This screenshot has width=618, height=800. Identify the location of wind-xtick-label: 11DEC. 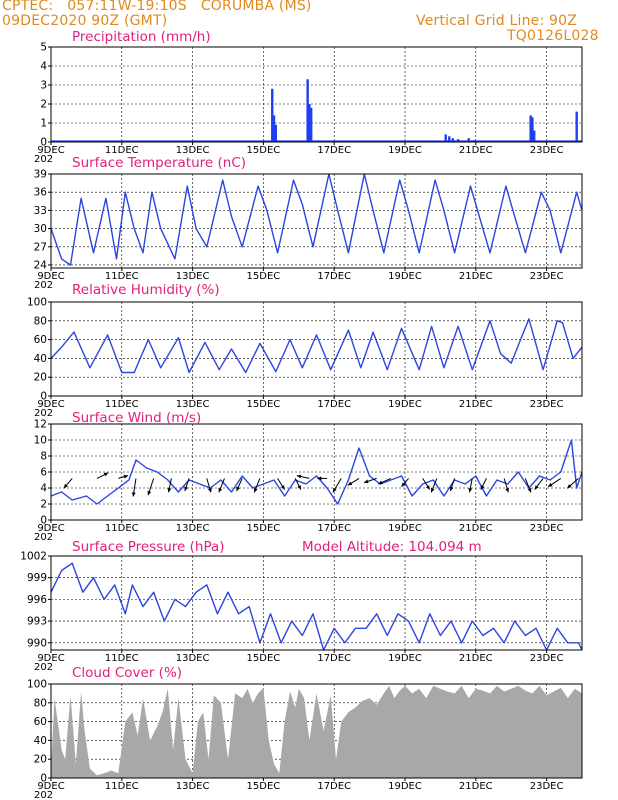
(122, 528).